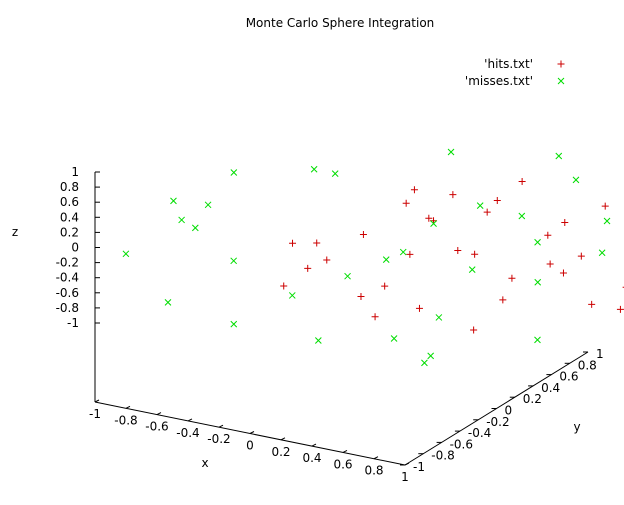 The height and width of the screenshot is (505, 624). What do you see at coordinates (125, 420) in the screenshot?
I see `x-tick-label: -0.8` at bounding box center [125, 420].